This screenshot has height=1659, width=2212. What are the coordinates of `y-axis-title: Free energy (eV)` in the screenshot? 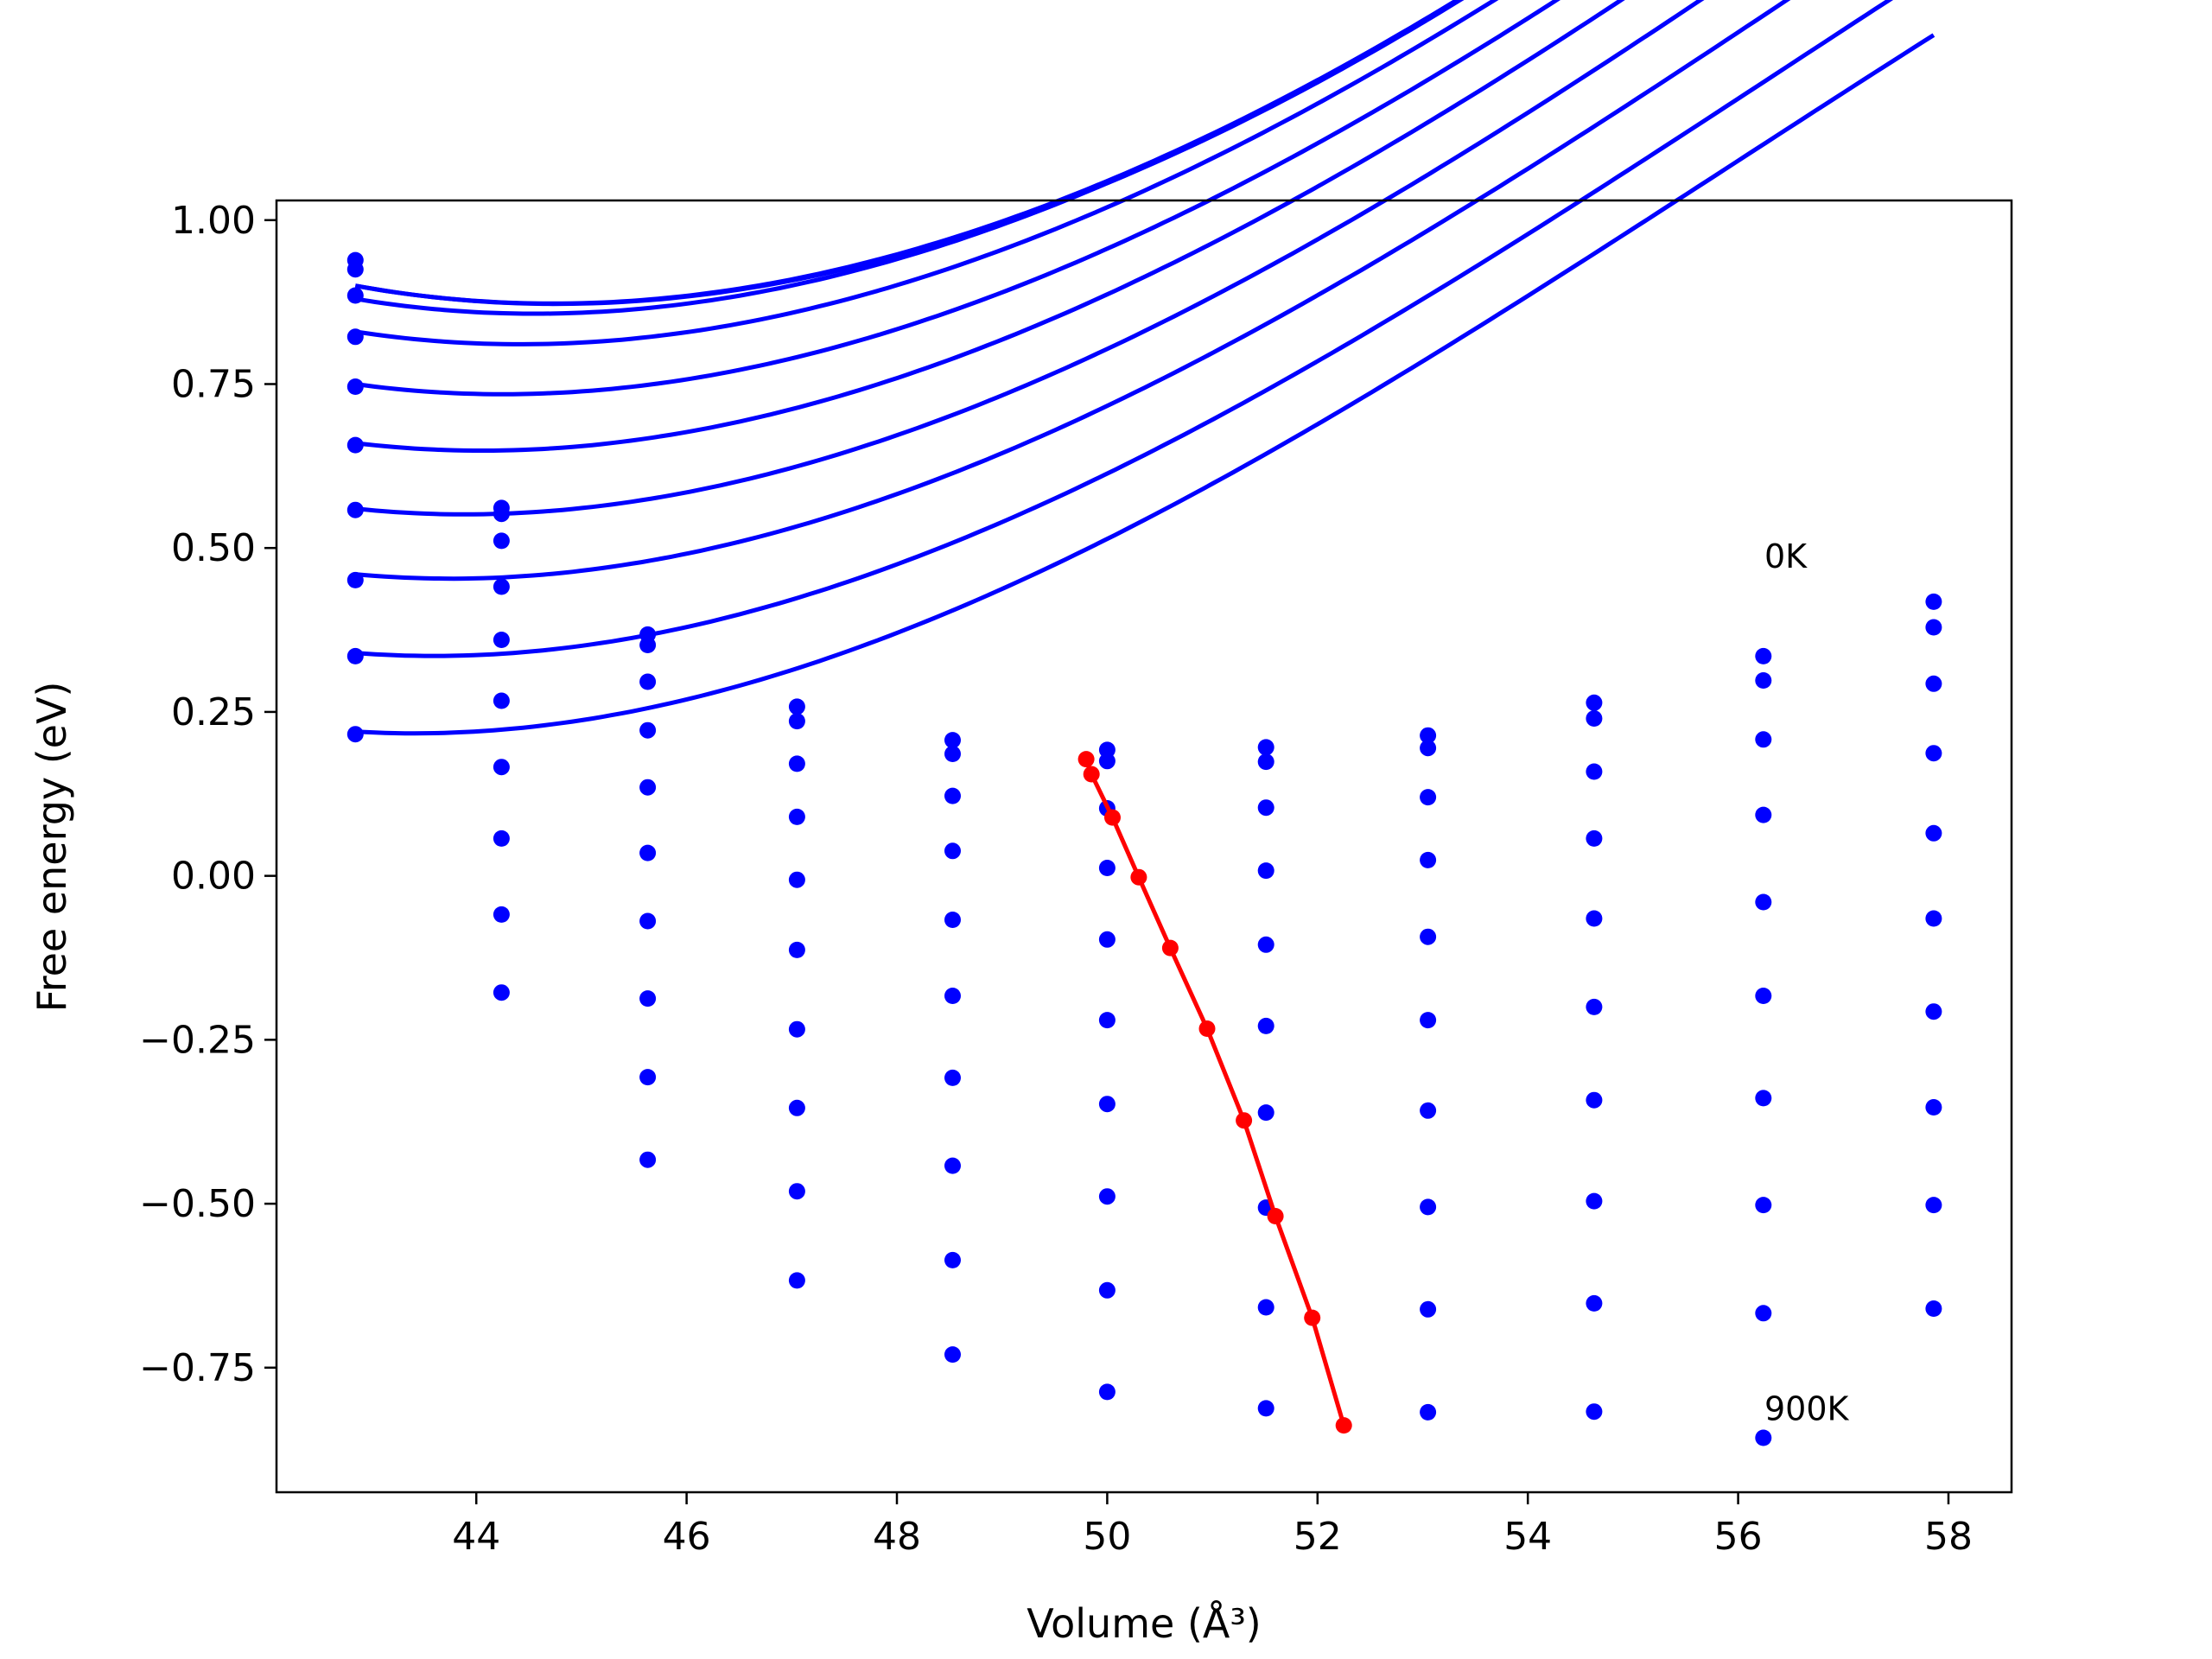 It's located at (52, 847).